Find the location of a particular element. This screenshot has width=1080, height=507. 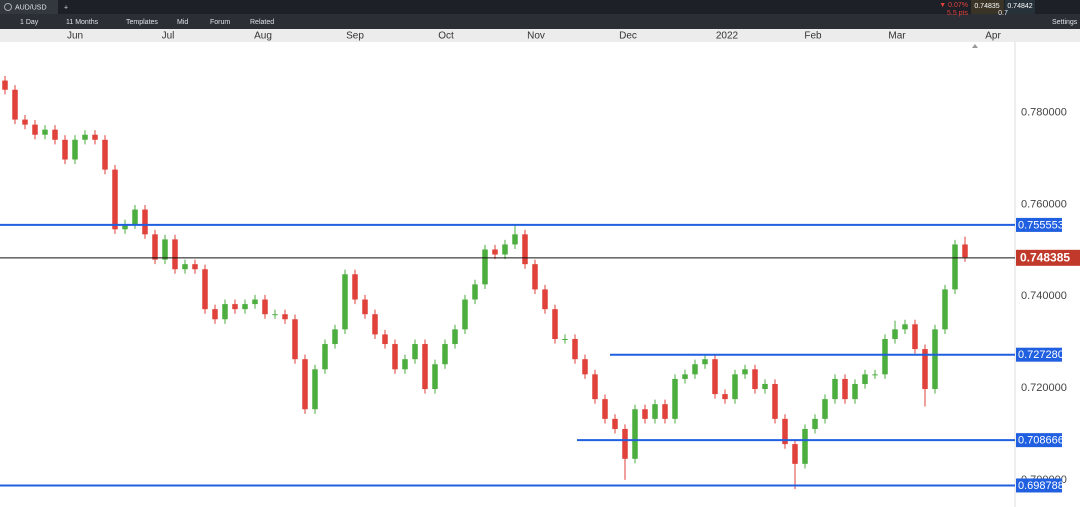

y-tick-label: 0.780000 is located at coordinates (1044, 113).